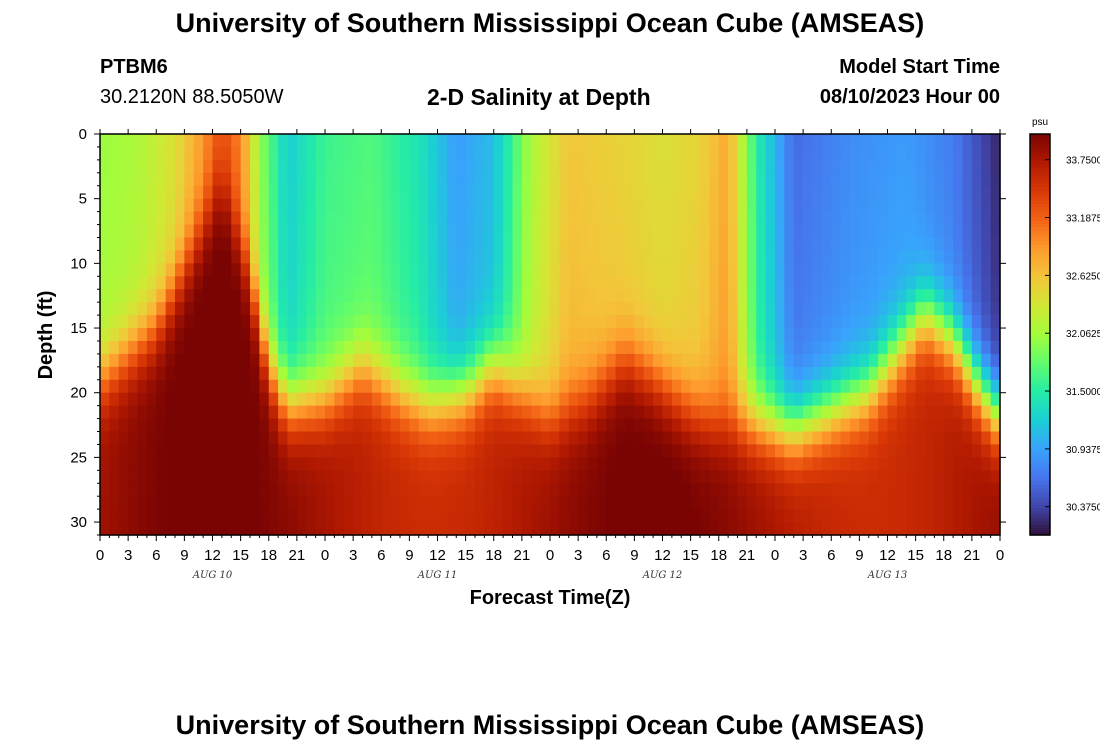 This screenshot has width=1100, height=750. Describe the element at coordinates (1083, 450) in the screenshot. I see `colorbar-tick-label: 30.9375` at that location.